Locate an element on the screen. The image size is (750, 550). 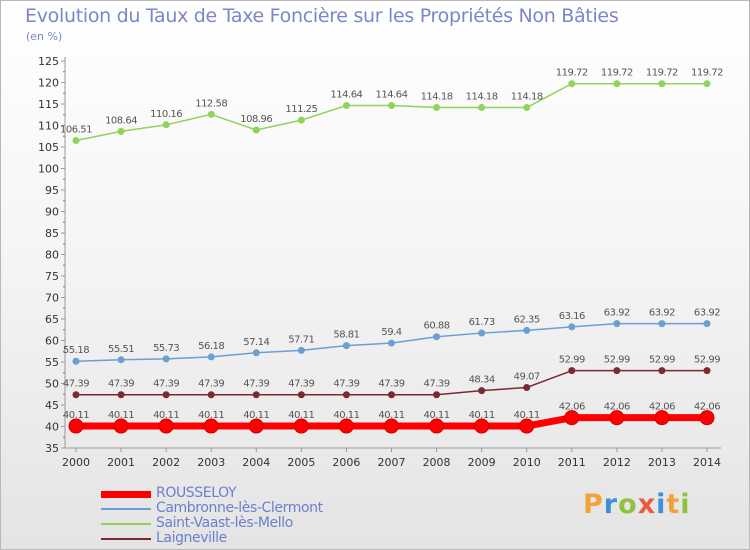
data-label: 49.07 is located at coordinates (527, 376).